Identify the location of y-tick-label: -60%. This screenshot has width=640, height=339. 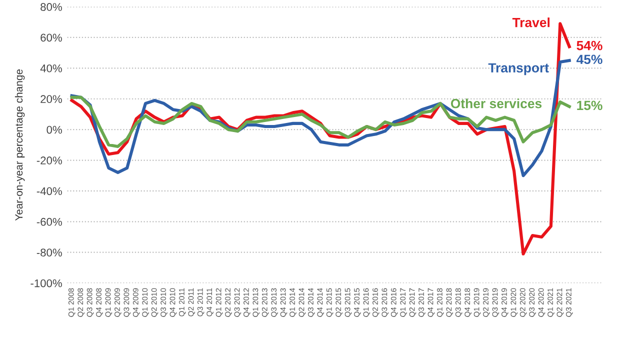
(49, 222).